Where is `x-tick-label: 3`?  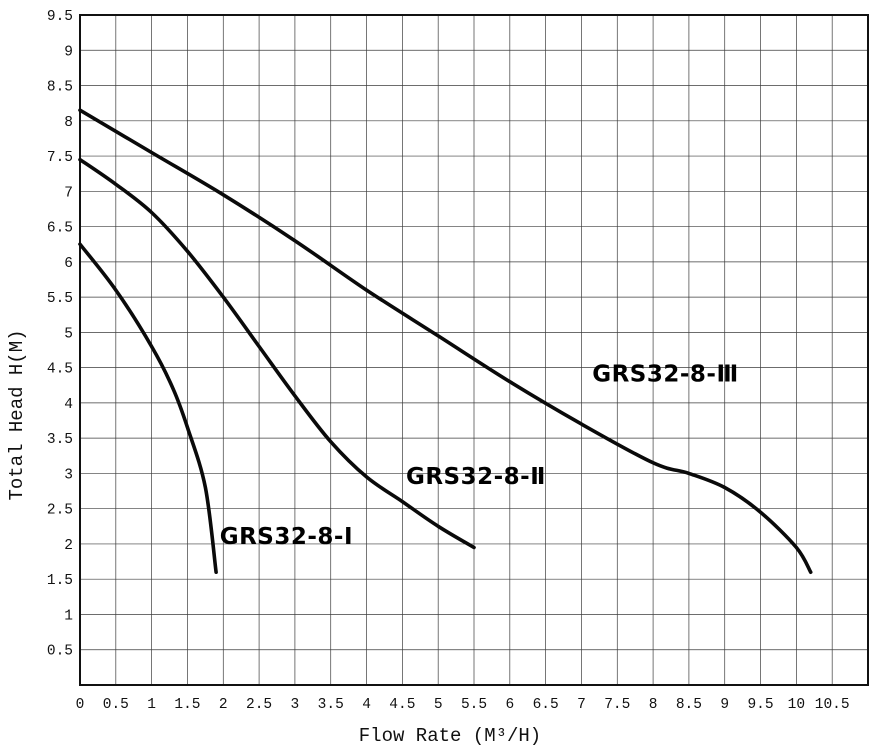 x-tick-label: 3 is located at coordinates (295, 705).